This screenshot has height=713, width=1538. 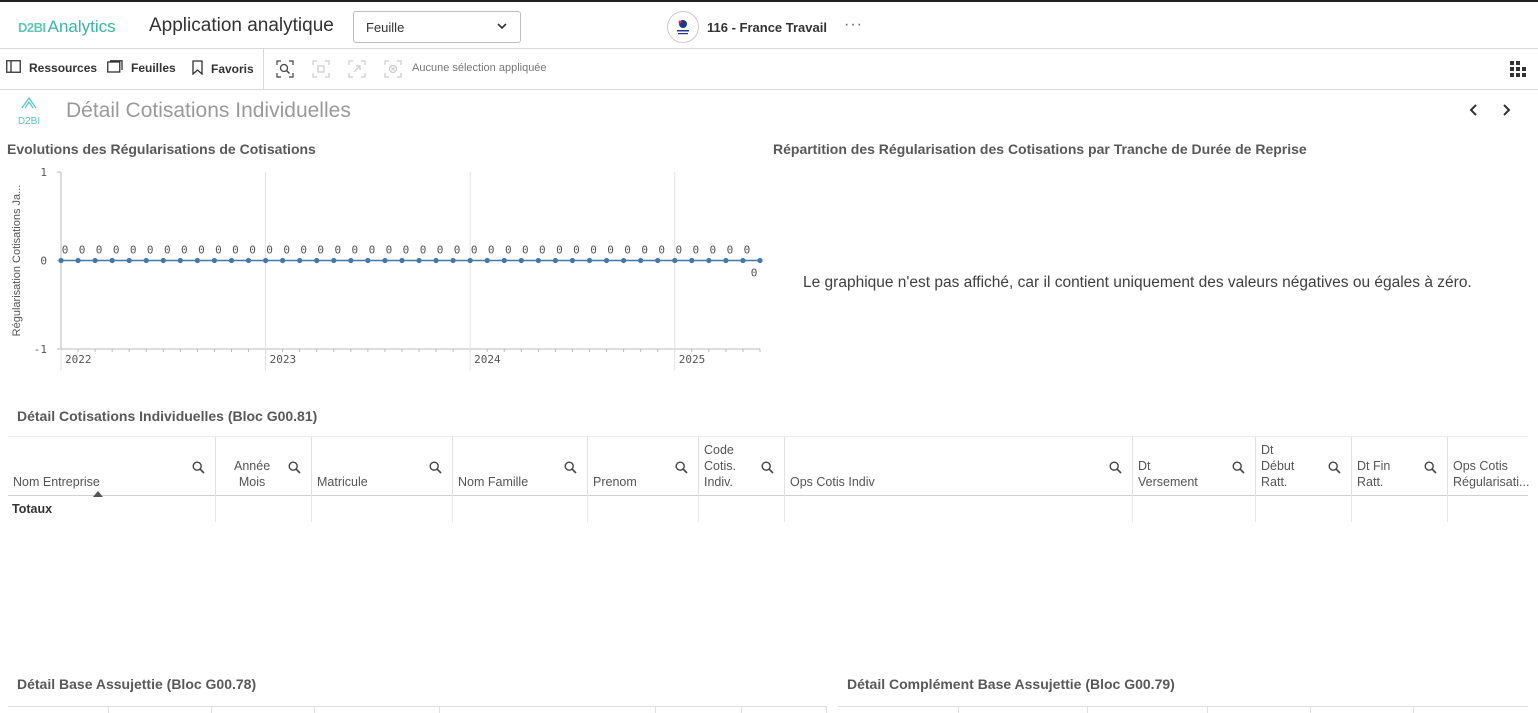 What do you see at coordinates (1274, 482) in the screenshot?
I see `column-header-label-line: Ratt.` at bounding box center [1274, 482].